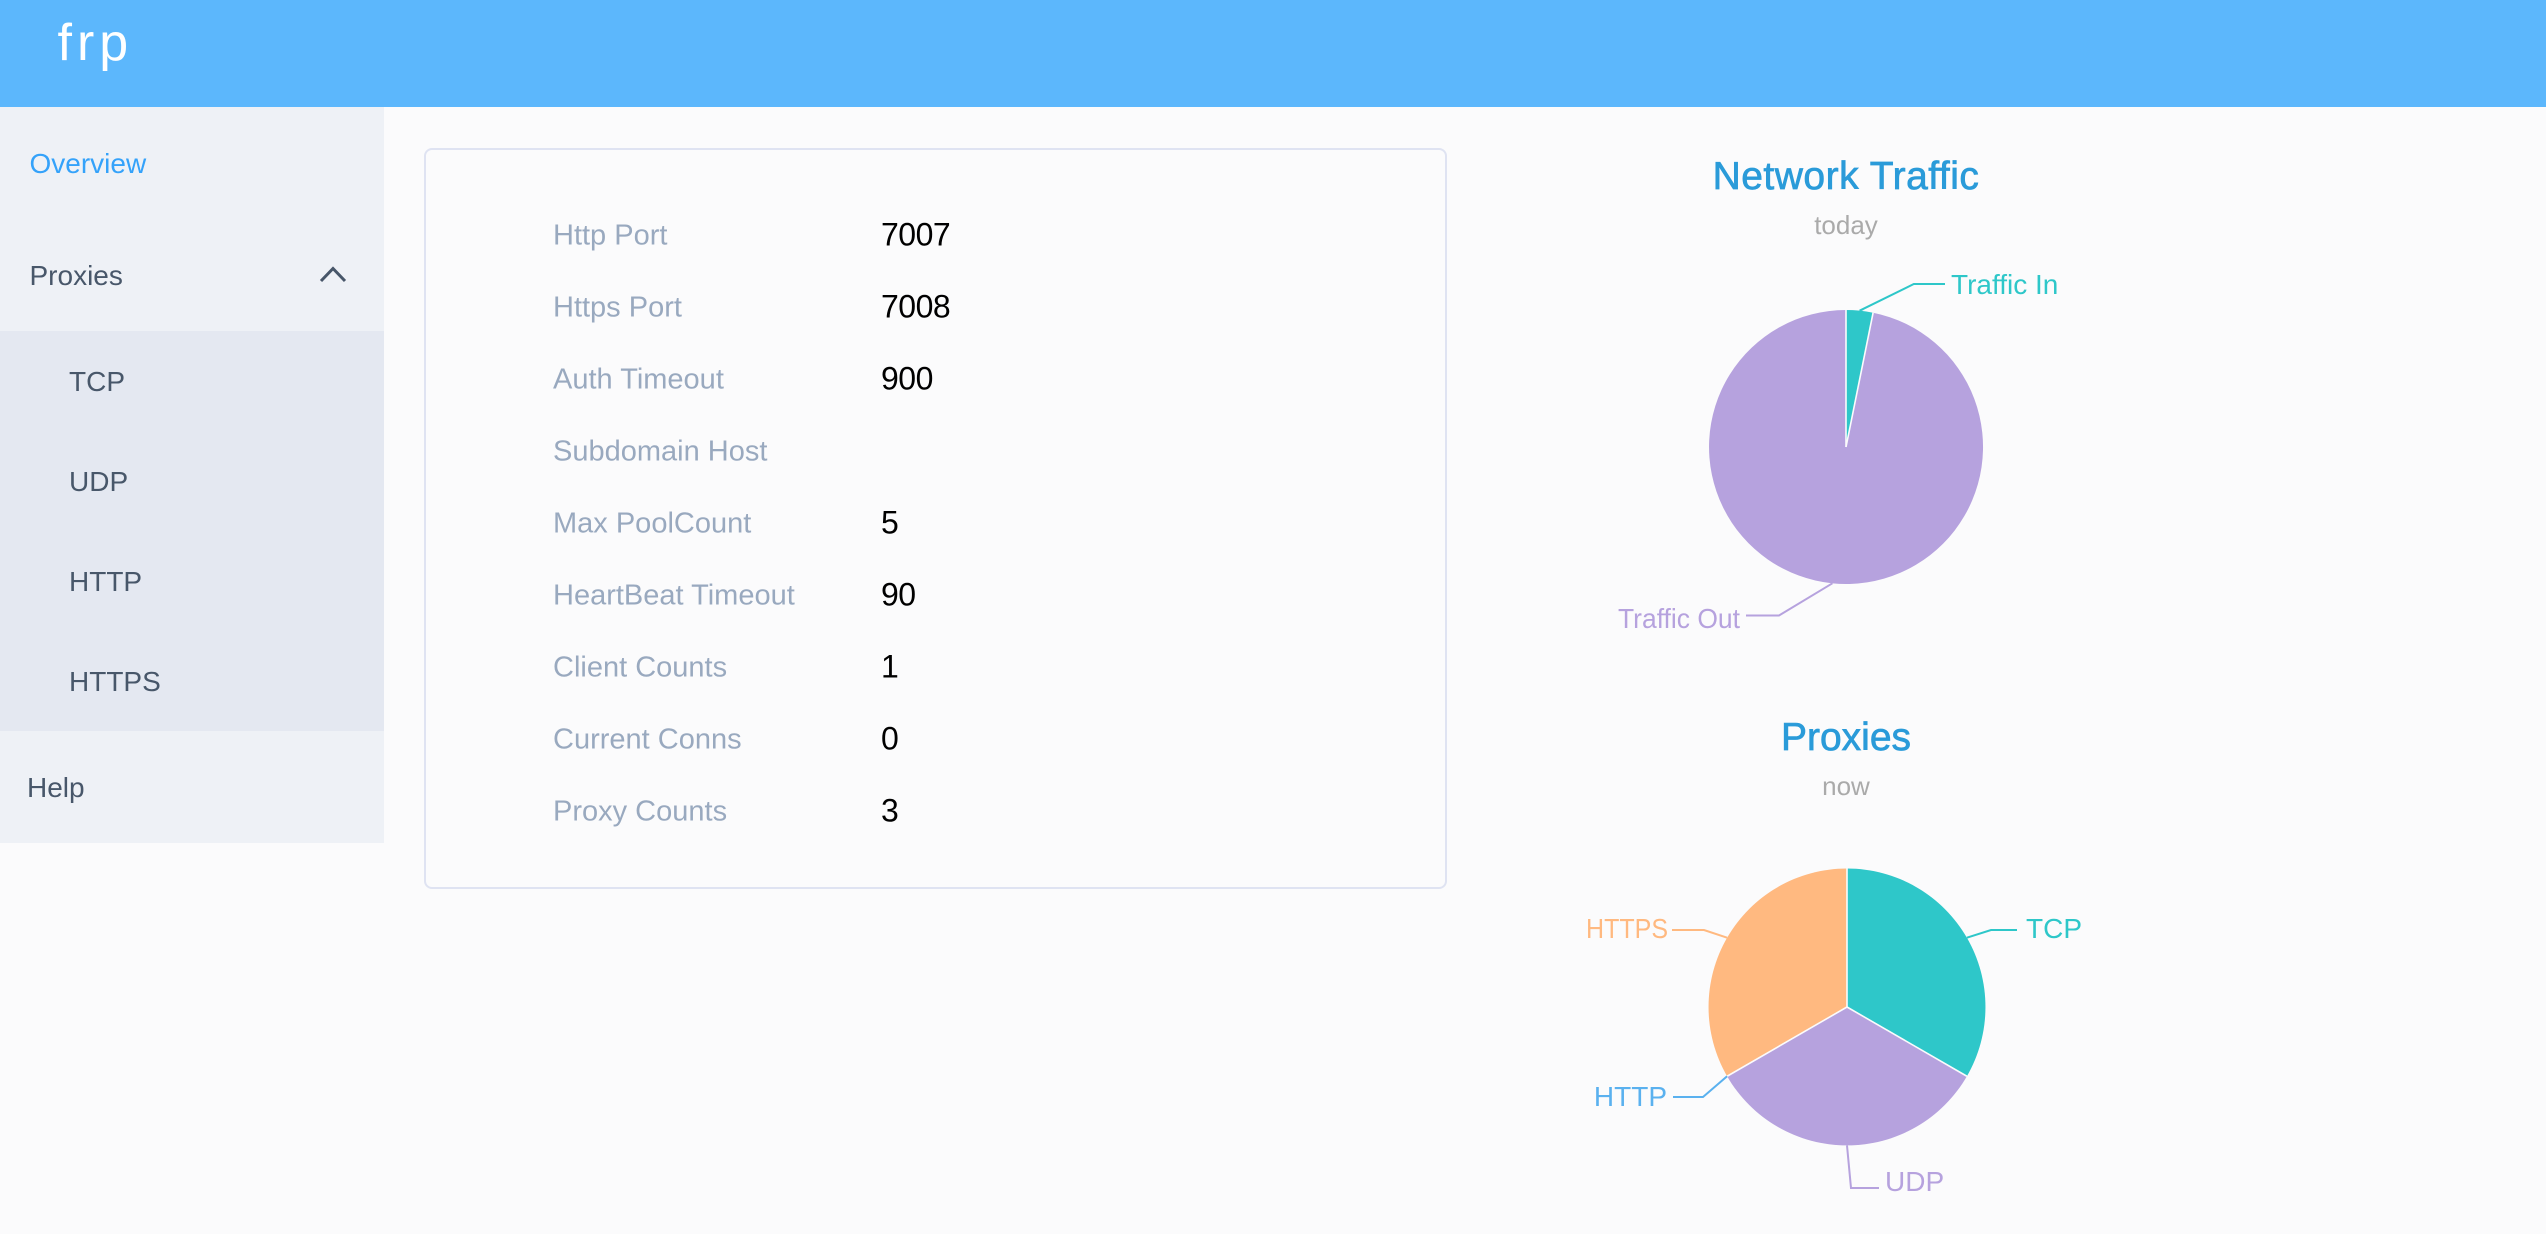  What do you see at coordinates (638, 380) in the screenshot?
I see `svg-text: Auth Timeout` at bounding box center [638, 380].